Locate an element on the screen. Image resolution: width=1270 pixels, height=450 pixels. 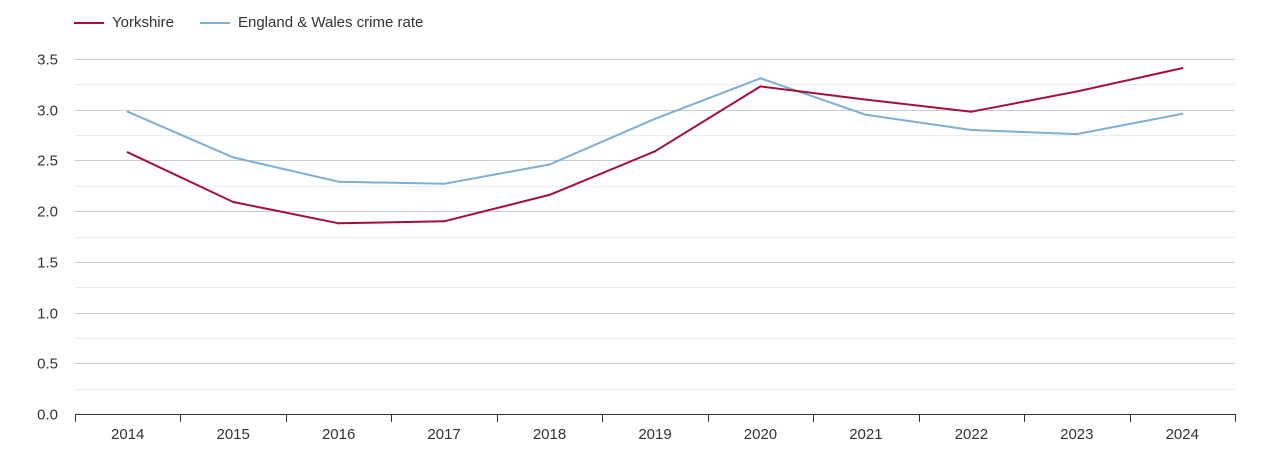
legend-item-yorkshire: Yorkshire is located at coordinates (124, 22).